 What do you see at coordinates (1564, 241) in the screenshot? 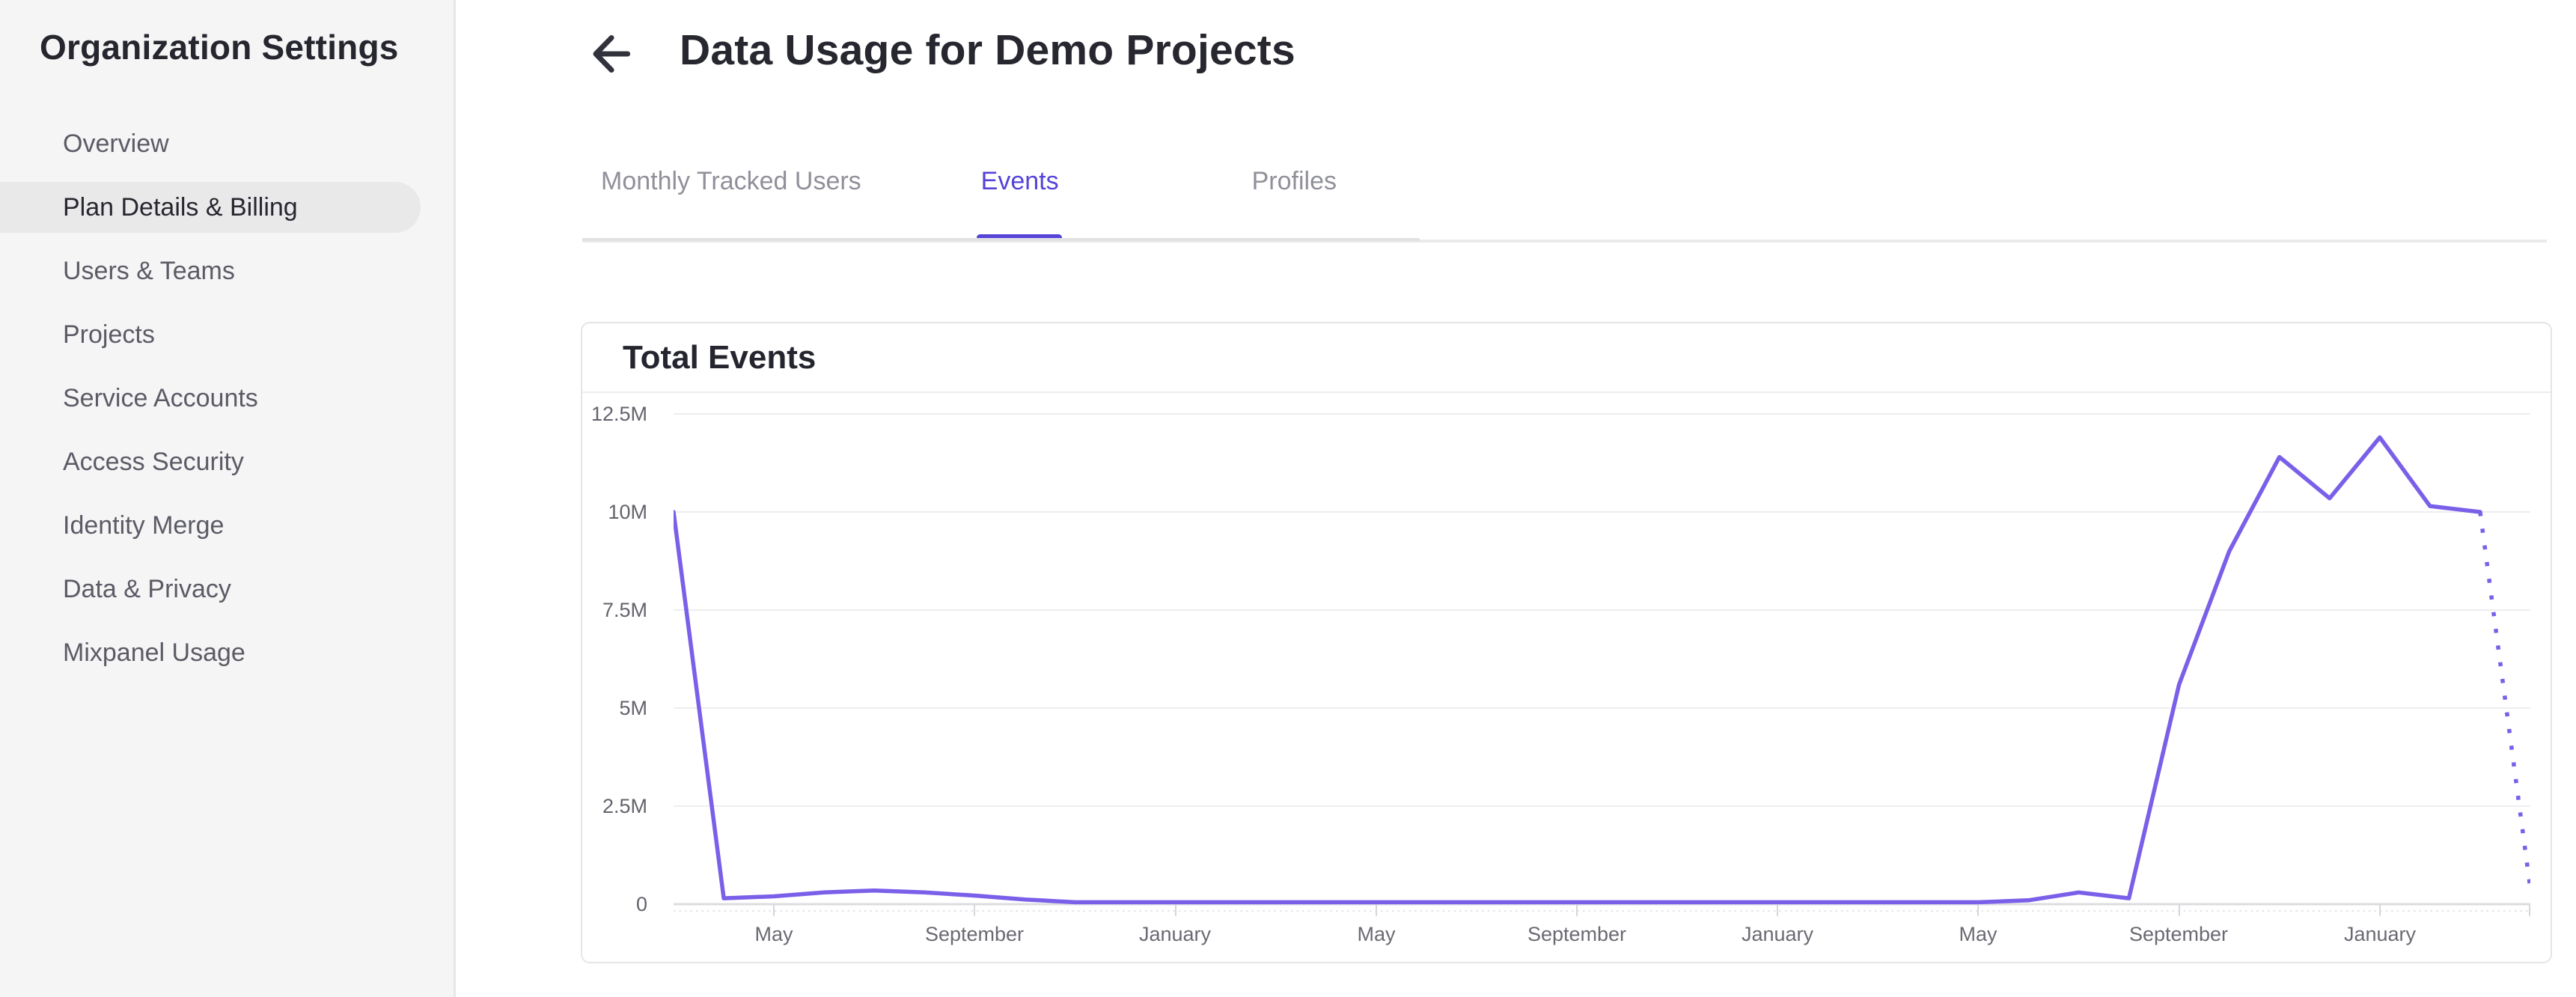
I see `tab-divider` at bounding box center [1564, 241].